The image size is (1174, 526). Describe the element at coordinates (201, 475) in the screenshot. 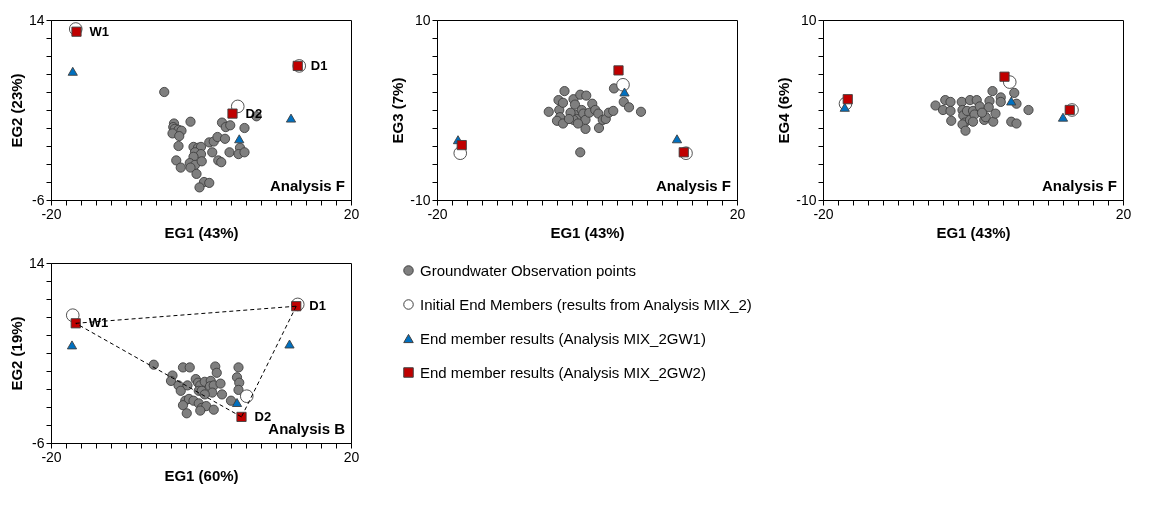

I see `x-axis-title: EG1 (60%)` at that location.